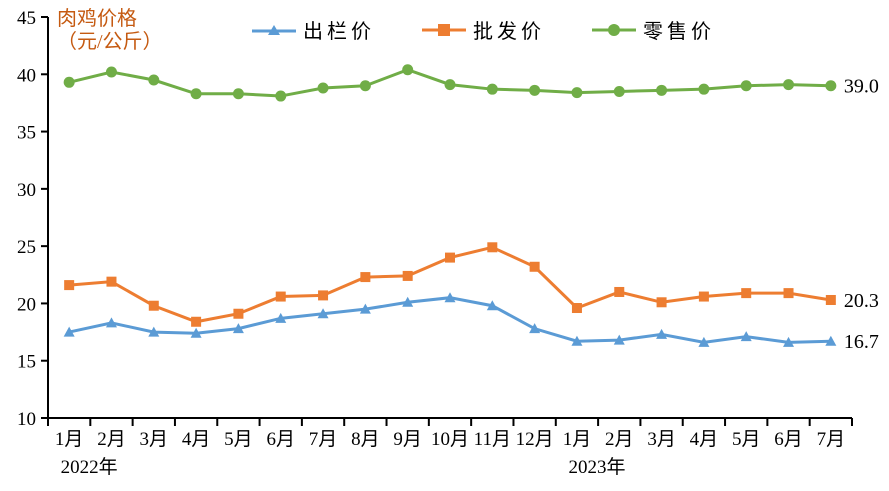 This screenshot has width=889, height=491. I want to click on chart-title-line2: （元/公斤）, so click(110, 42).